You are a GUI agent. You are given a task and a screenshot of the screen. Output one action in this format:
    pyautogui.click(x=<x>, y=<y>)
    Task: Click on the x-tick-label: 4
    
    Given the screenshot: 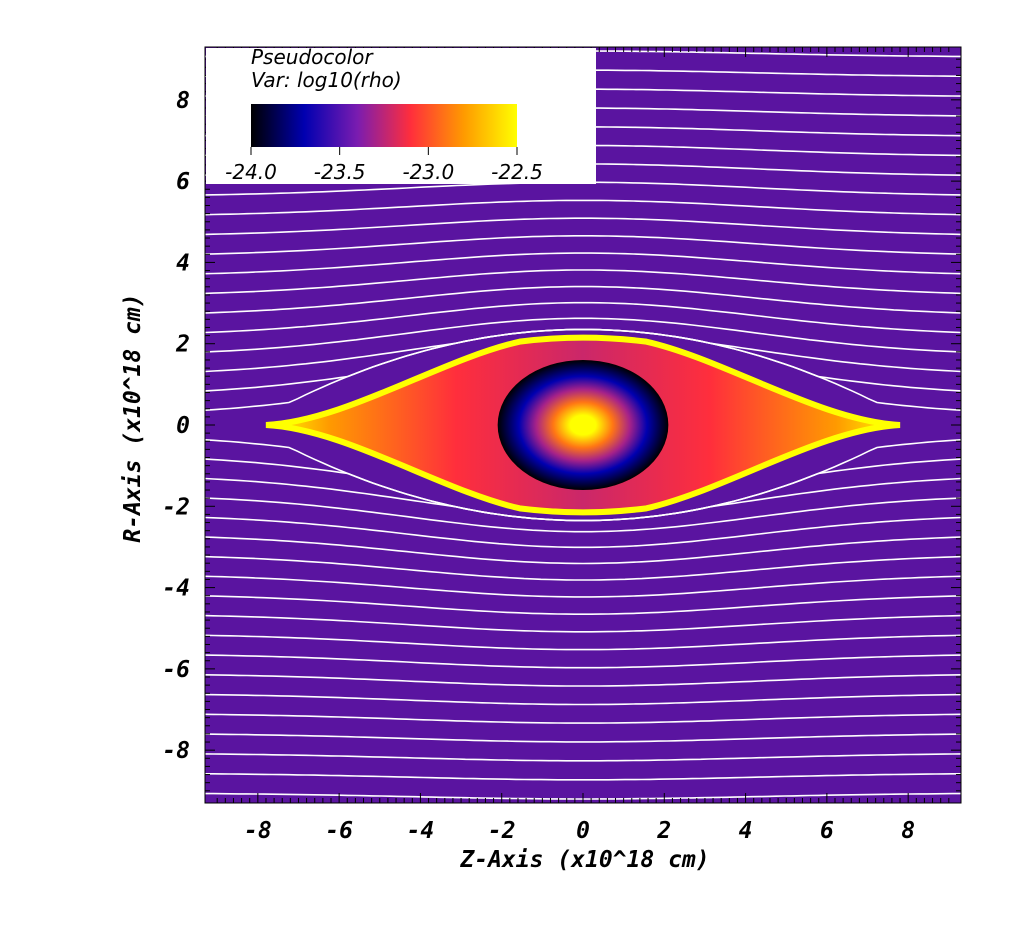 What is the action you would take?
    pyautogui.click(x=746, y=831)
    